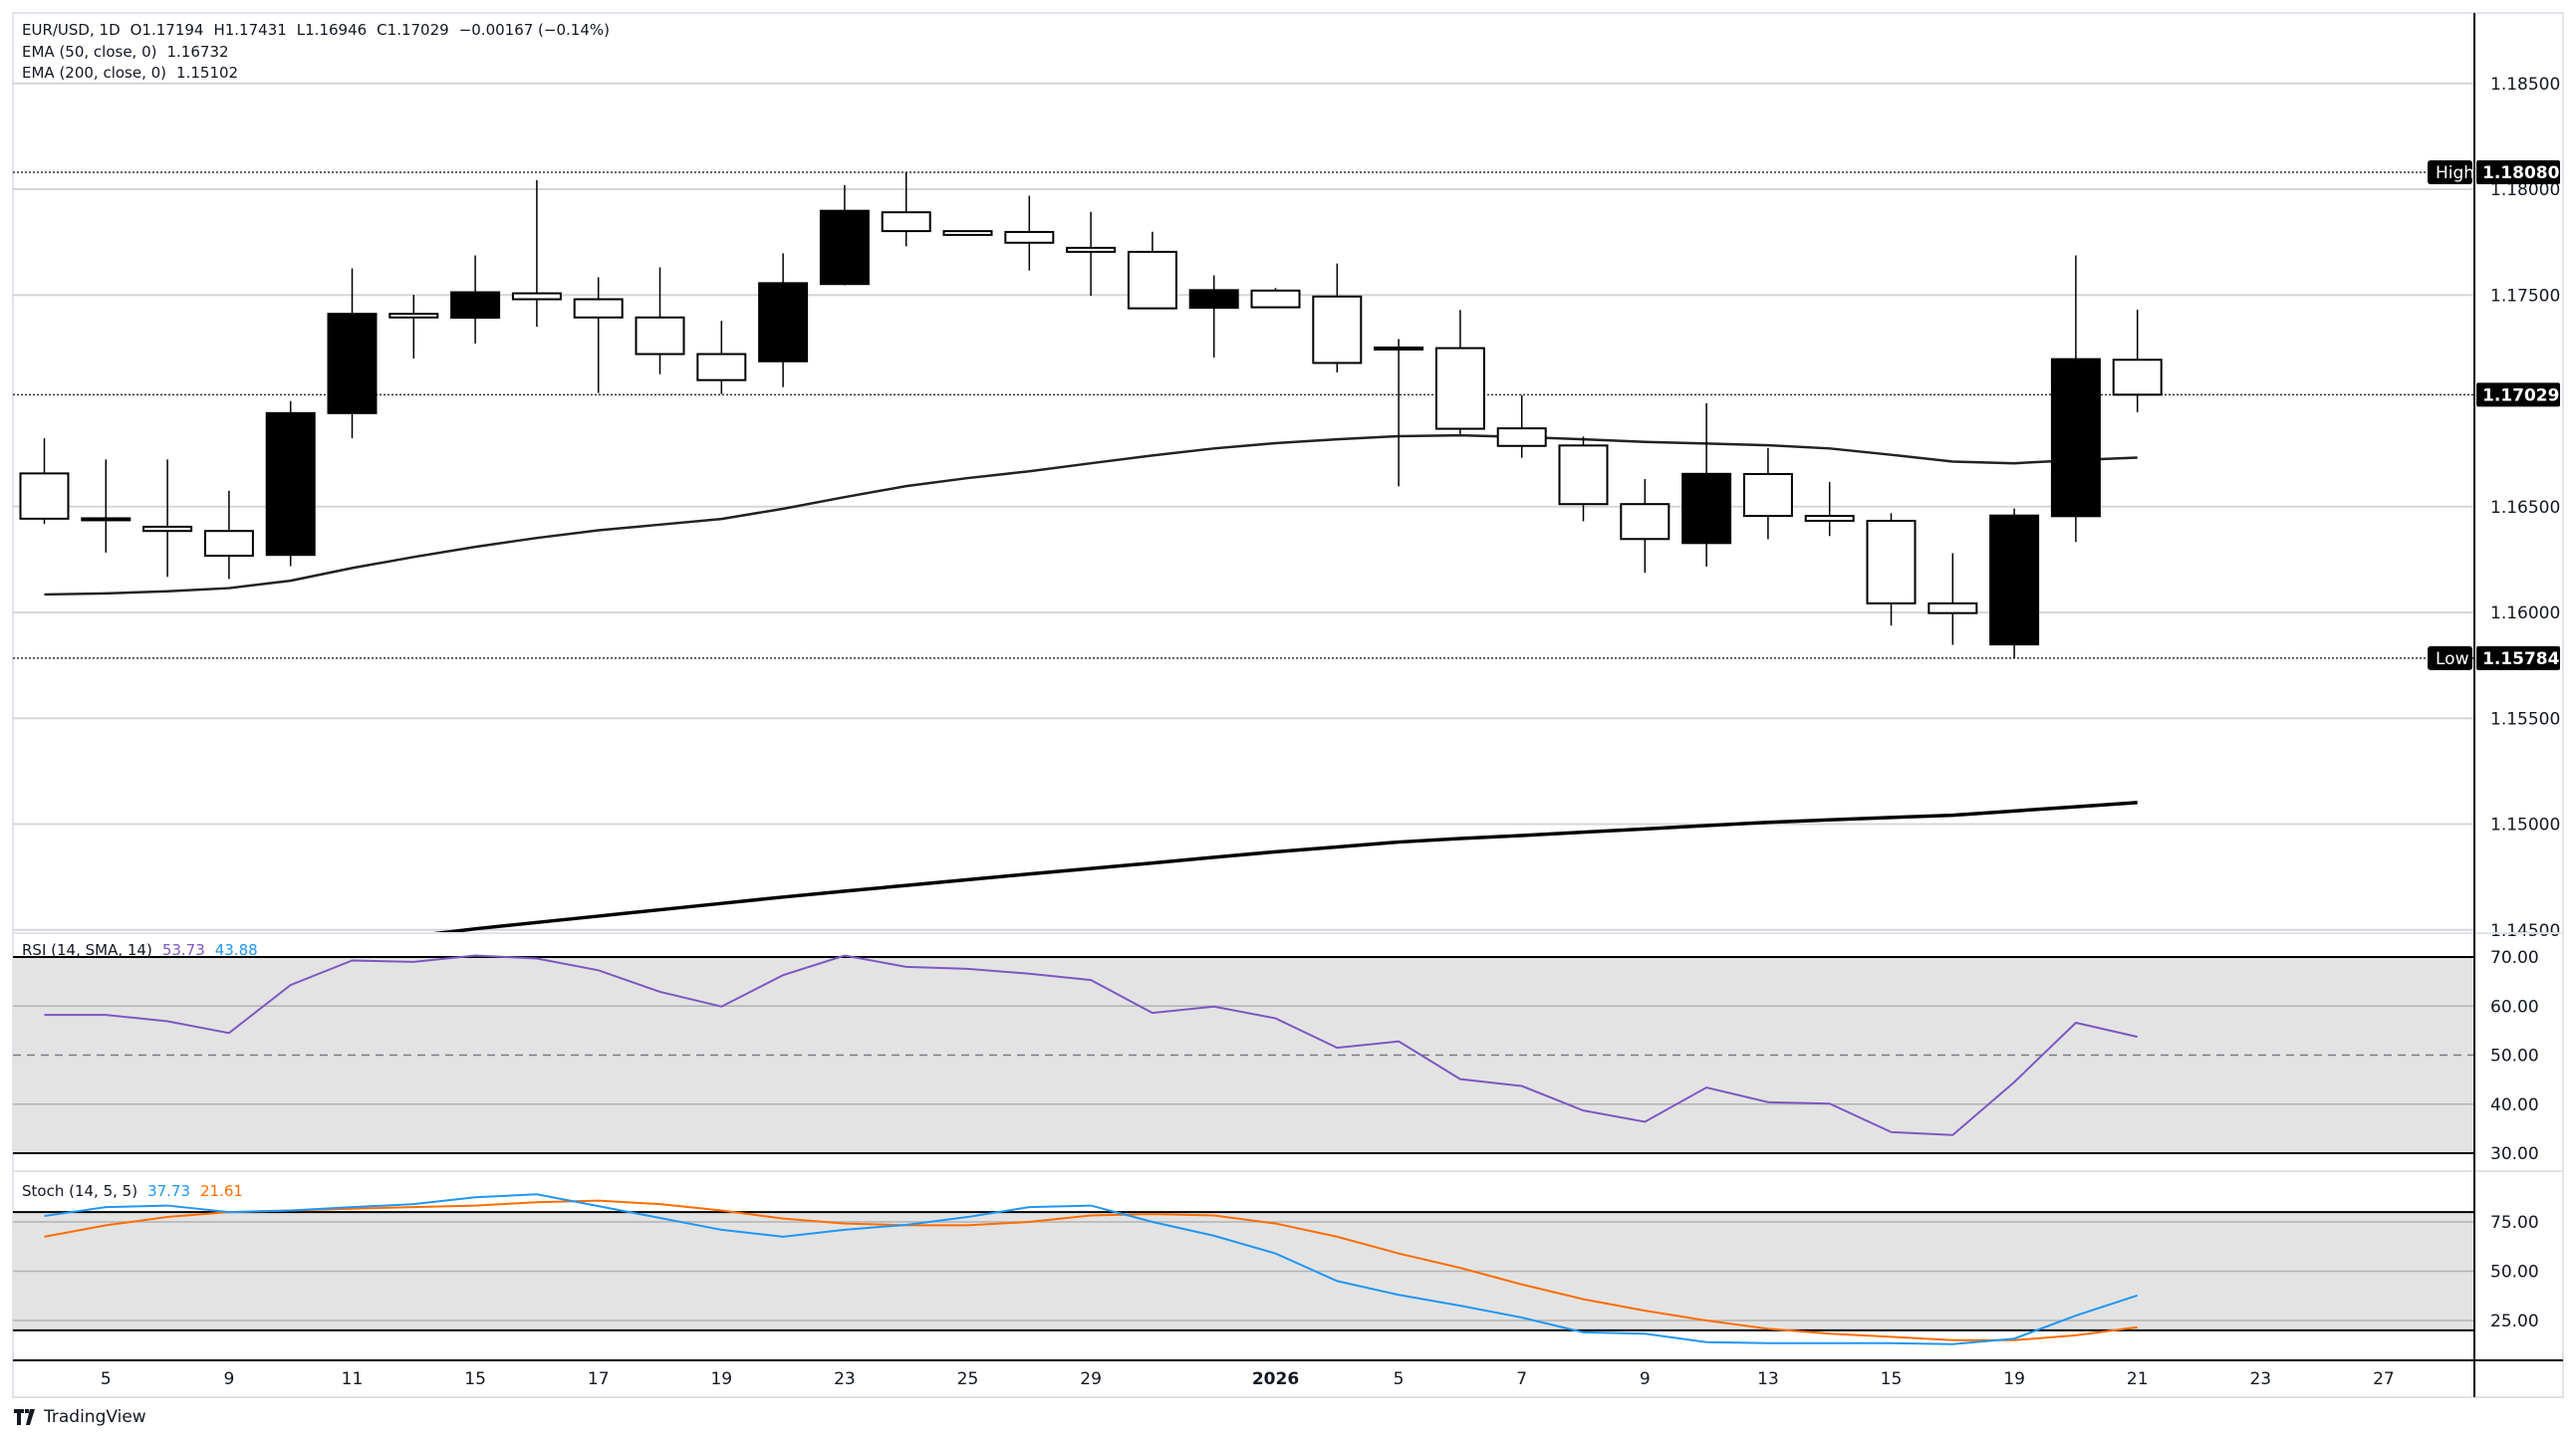 The width and height of the screenshot is (2576, 1442). What do you see at coordinates (2520, 395) in the screenshot?
I see `last-price-marker-price: 1.17029` at bounding box center [2520, 395].